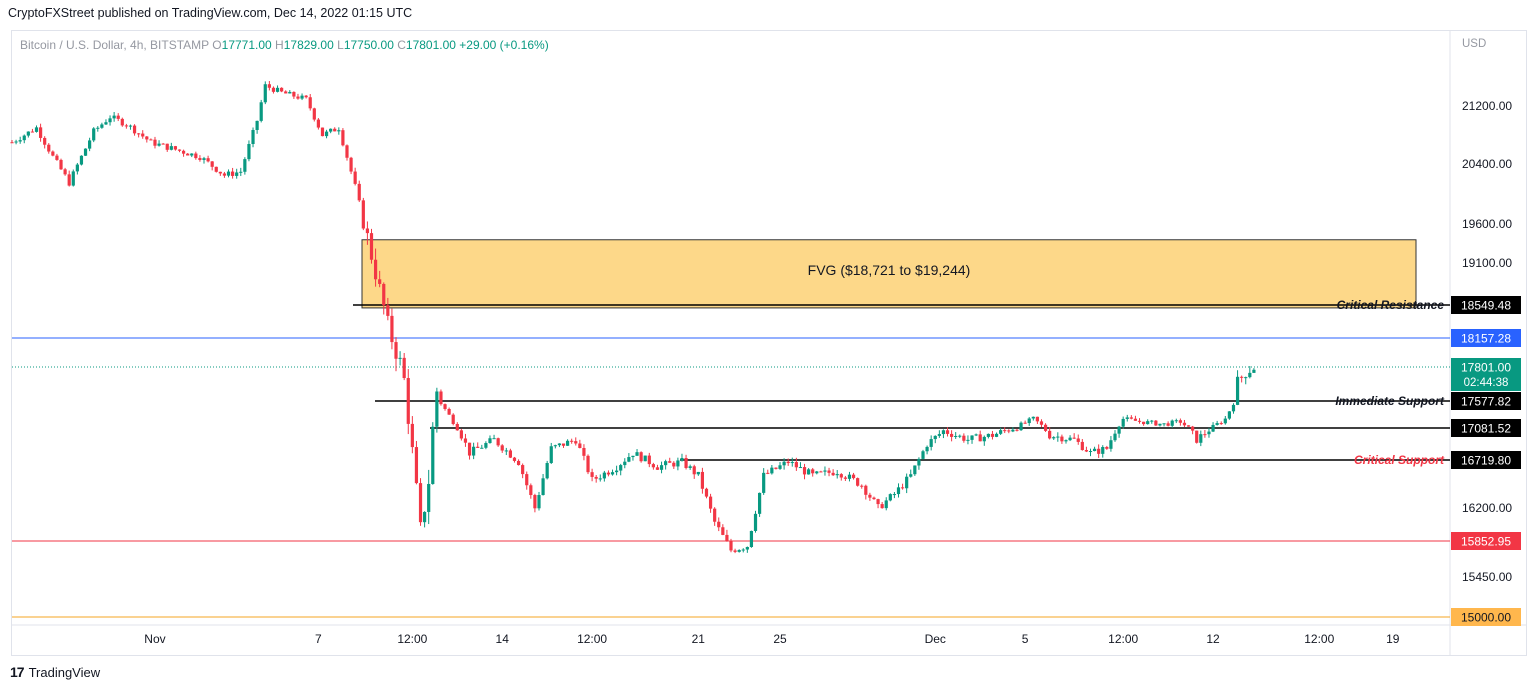 Image resolution: width=1536 pixels, height=691 pixels. What do you see at coordinates (1391, 305) in the screenshot?
I see `level-annotation-critical-resistance: Critical Resistance` at bounding box center [1391, 305].